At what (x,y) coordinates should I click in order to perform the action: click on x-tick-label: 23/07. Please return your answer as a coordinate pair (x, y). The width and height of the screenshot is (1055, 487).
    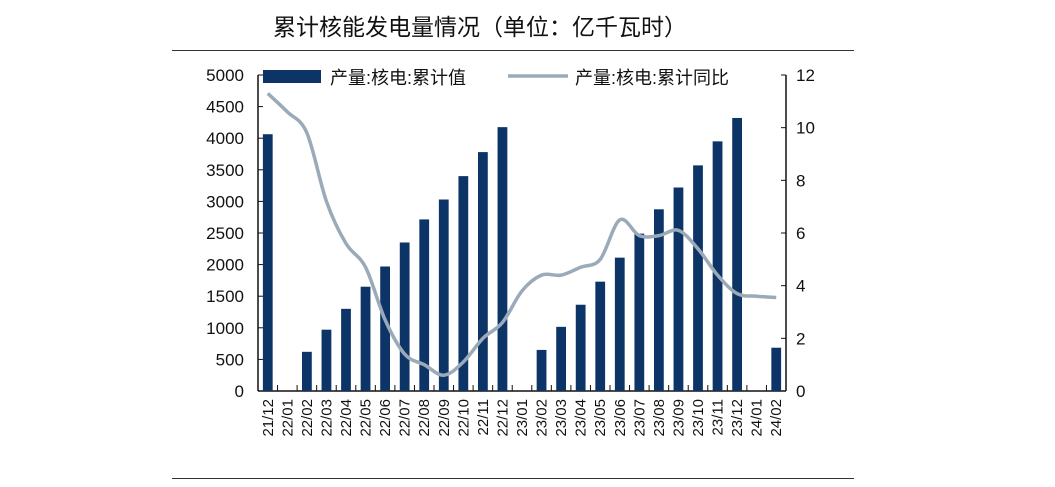
    Looking at the image, I should click on (639, 418).